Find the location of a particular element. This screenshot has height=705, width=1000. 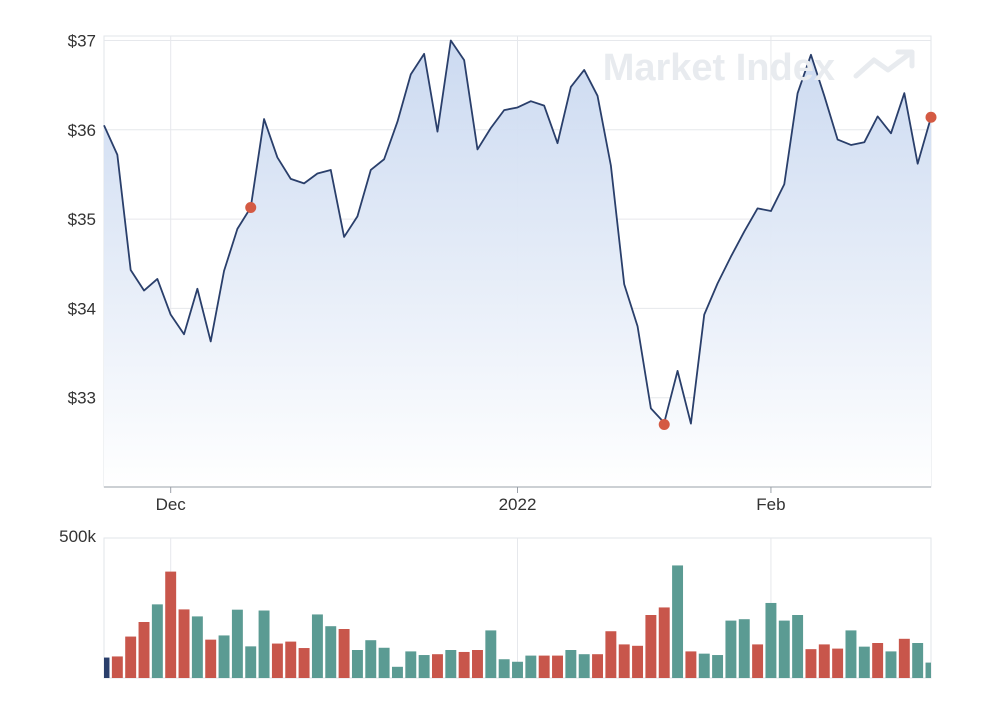

volume-y-tick-label: 500k is located at coordinates (77, 536).